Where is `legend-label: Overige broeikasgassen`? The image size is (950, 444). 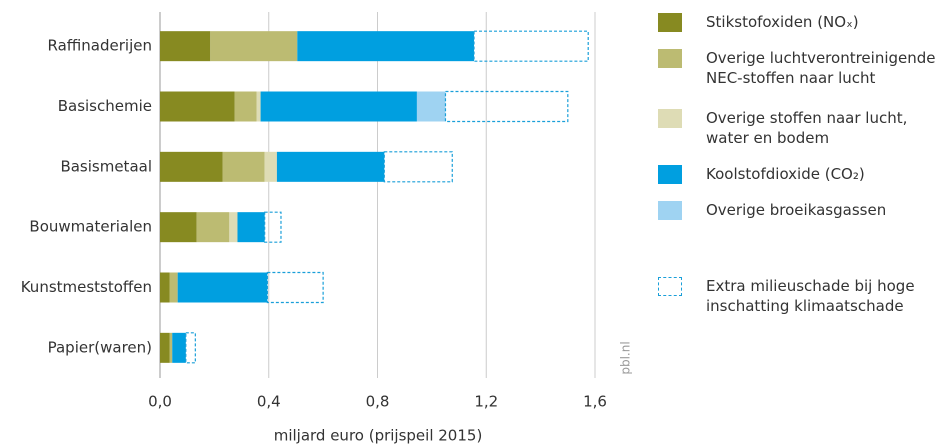
legend-label: Overige broeikasgassen is located at coordinates (796, 210).